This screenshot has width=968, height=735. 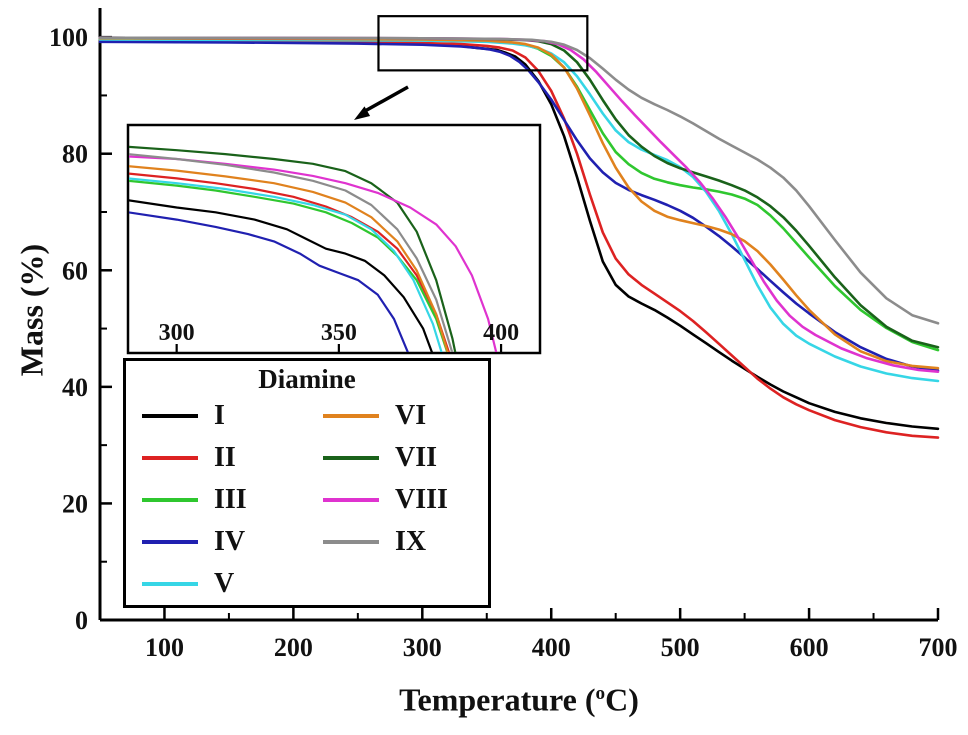 What do you see at coordinates (75, 154) in the screenshot?
I see `svg-text: 80` at bounding box center [75, 154].